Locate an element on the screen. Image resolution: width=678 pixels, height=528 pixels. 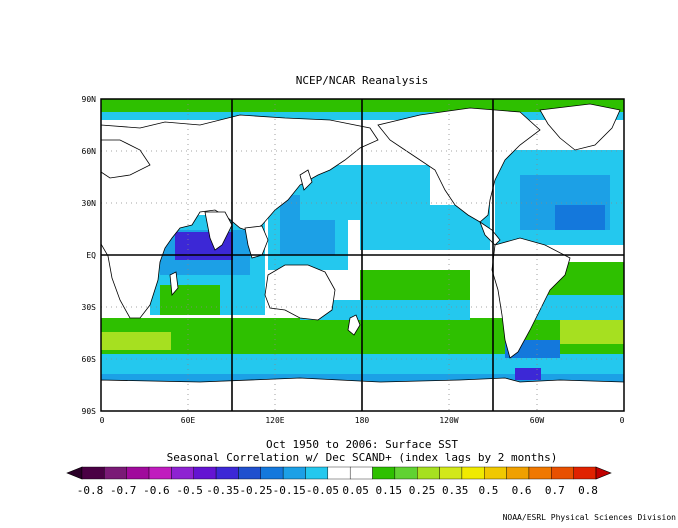
lat-label: 60N is located at coordinates (89, 151).